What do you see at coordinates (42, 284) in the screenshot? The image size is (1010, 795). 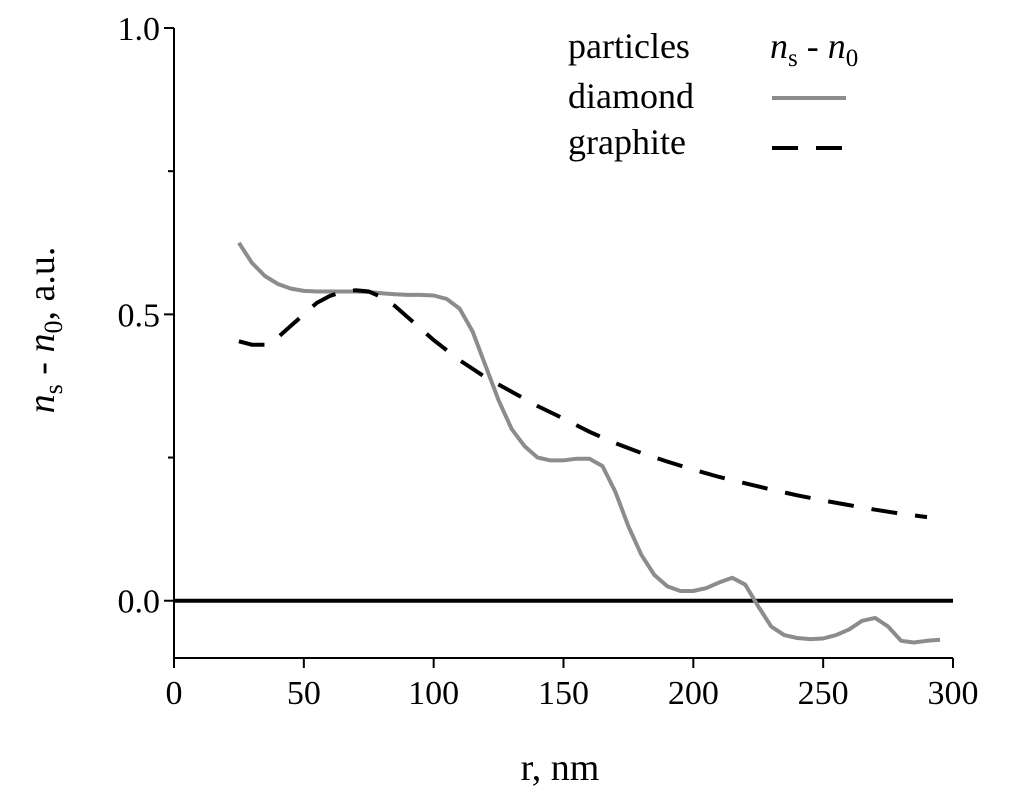 I see `y-axis-title-rest: , a.u.` at bounding box center [42, 284].